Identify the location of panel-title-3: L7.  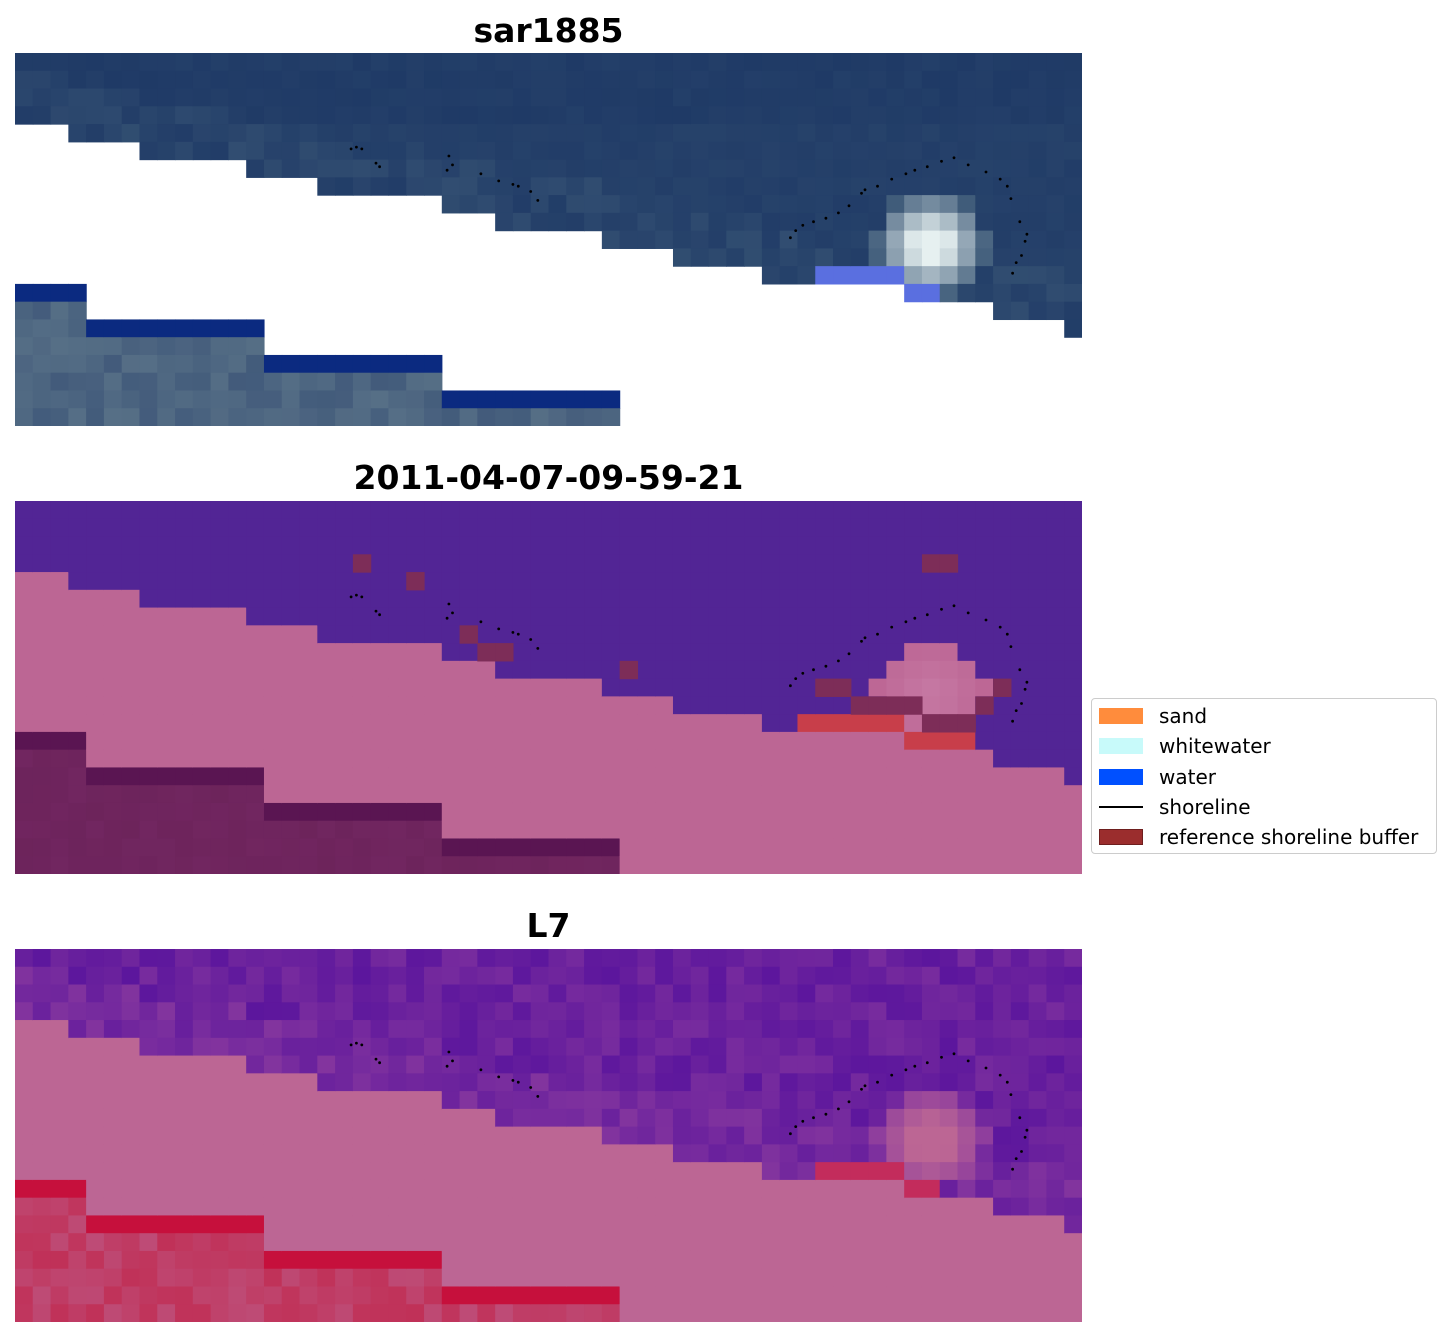
(548, 925).